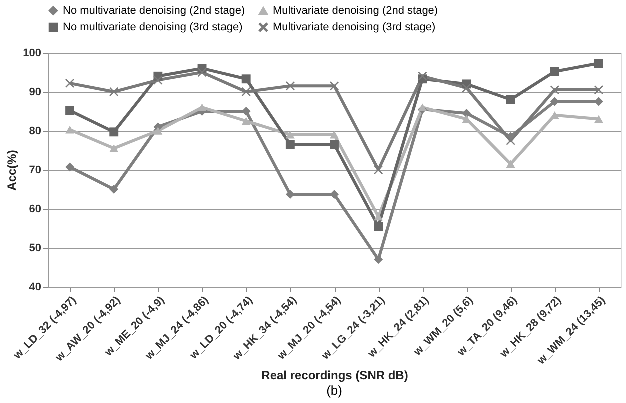 This screenshot has height=403, width=626. Describe the element at coordinates (335, 375) in the screenshot. I see `x-axis-title: Real recordings (SNR dB)` at that location.